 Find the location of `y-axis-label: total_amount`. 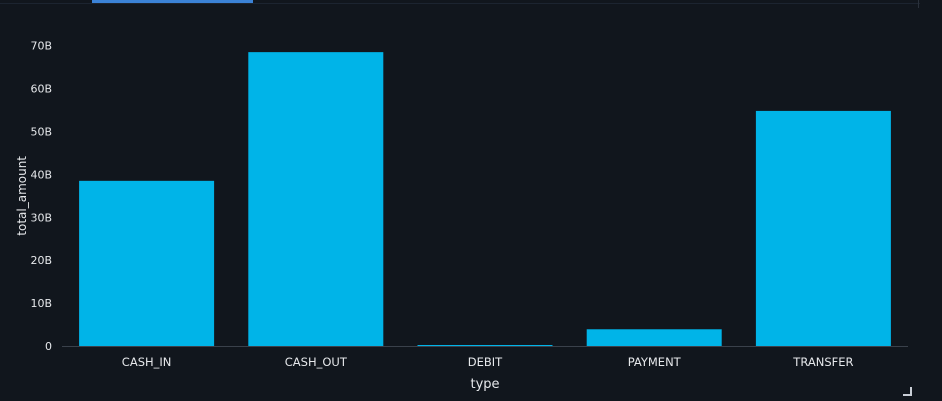

y-axis-label: total_amount is located at coordinates (22, 196).